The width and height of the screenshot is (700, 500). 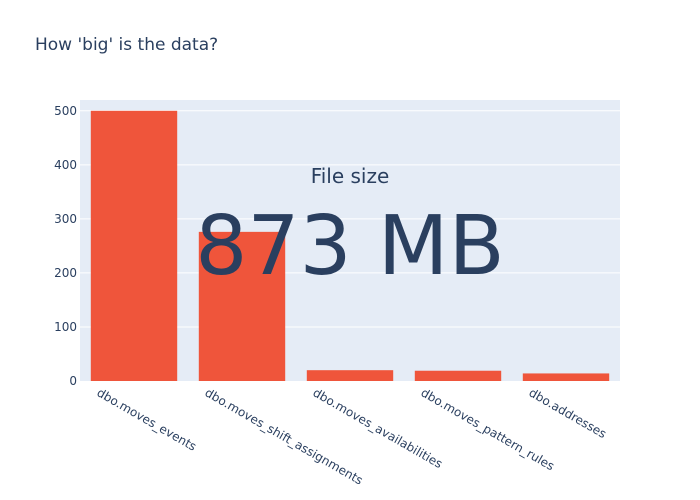 What do you see at coordinates (134, 246) in the screenshot?
I see `bar-dbo-moves-events` at bounding box center [134, 246].